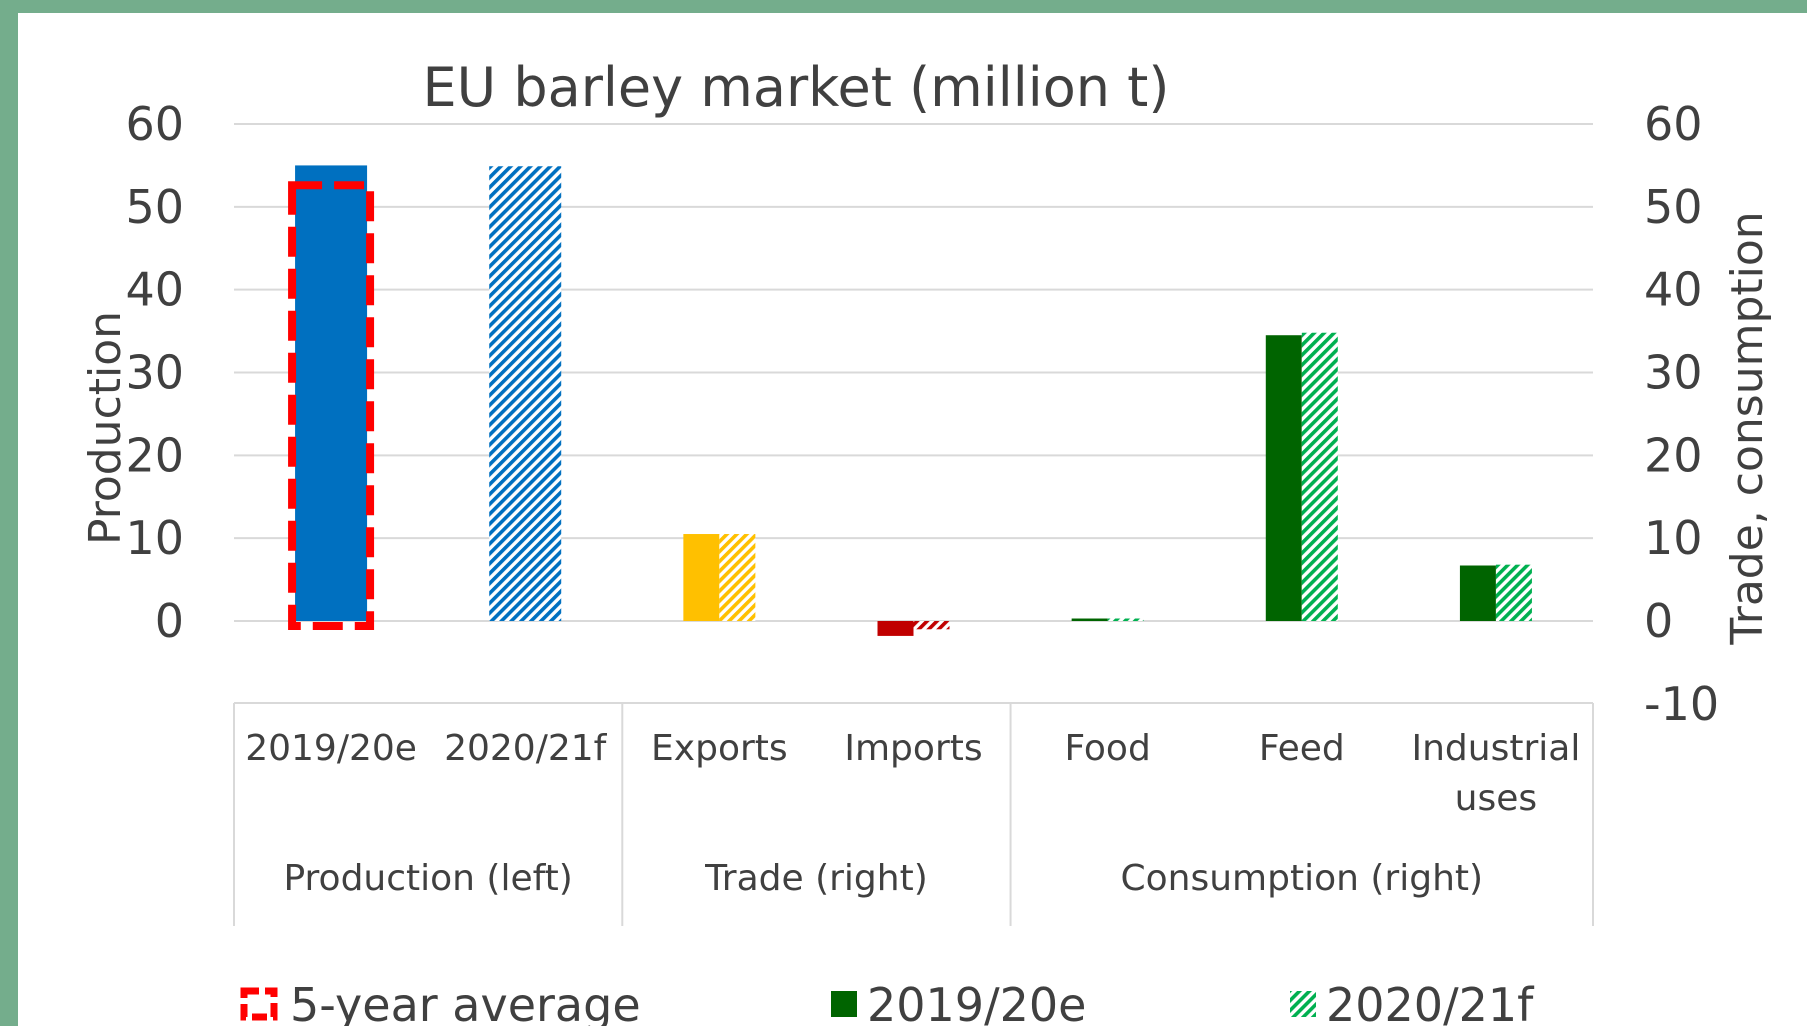 Image resolution: width=1807 pixels, height=1026 pixels. Describe the element at coordinates (719, 748) in the screenshot. I see `category-label: Exports` at that location.